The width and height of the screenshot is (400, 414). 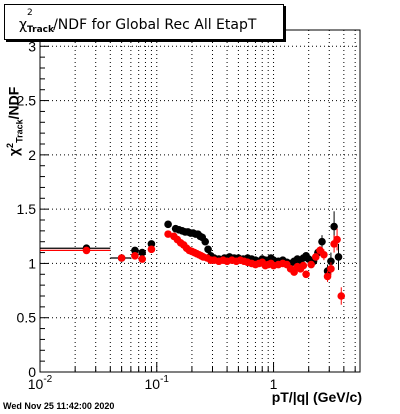 I want to click on x-tick-label: 10⁻¹, so click(x=157, y=383).